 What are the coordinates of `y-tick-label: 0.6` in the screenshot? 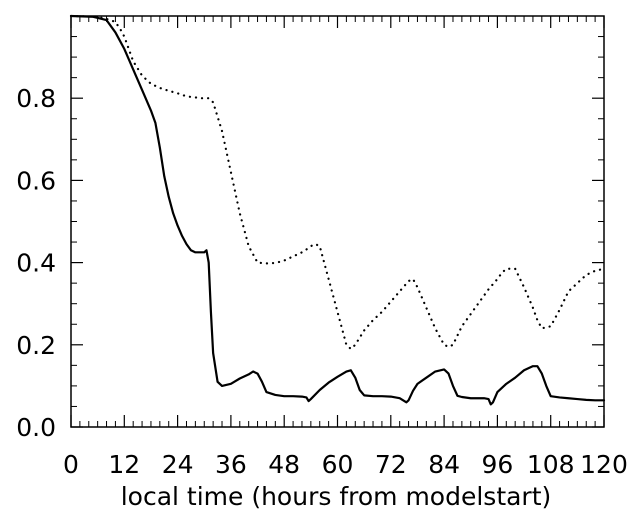 It's located at (36, 180).